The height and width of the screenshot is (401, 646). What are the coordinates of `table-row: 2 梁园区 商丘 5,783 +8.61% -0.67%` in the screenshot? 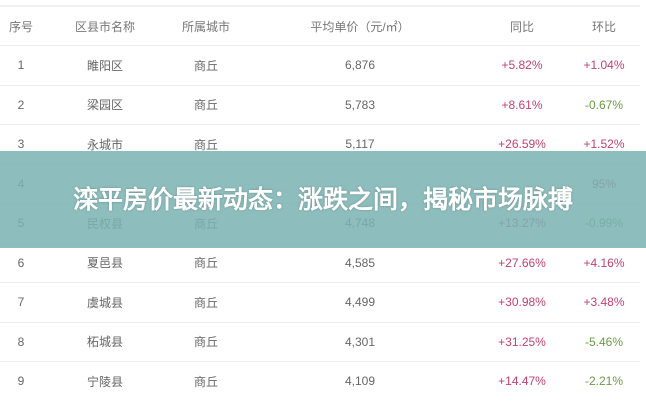 It's located at (320, 104).